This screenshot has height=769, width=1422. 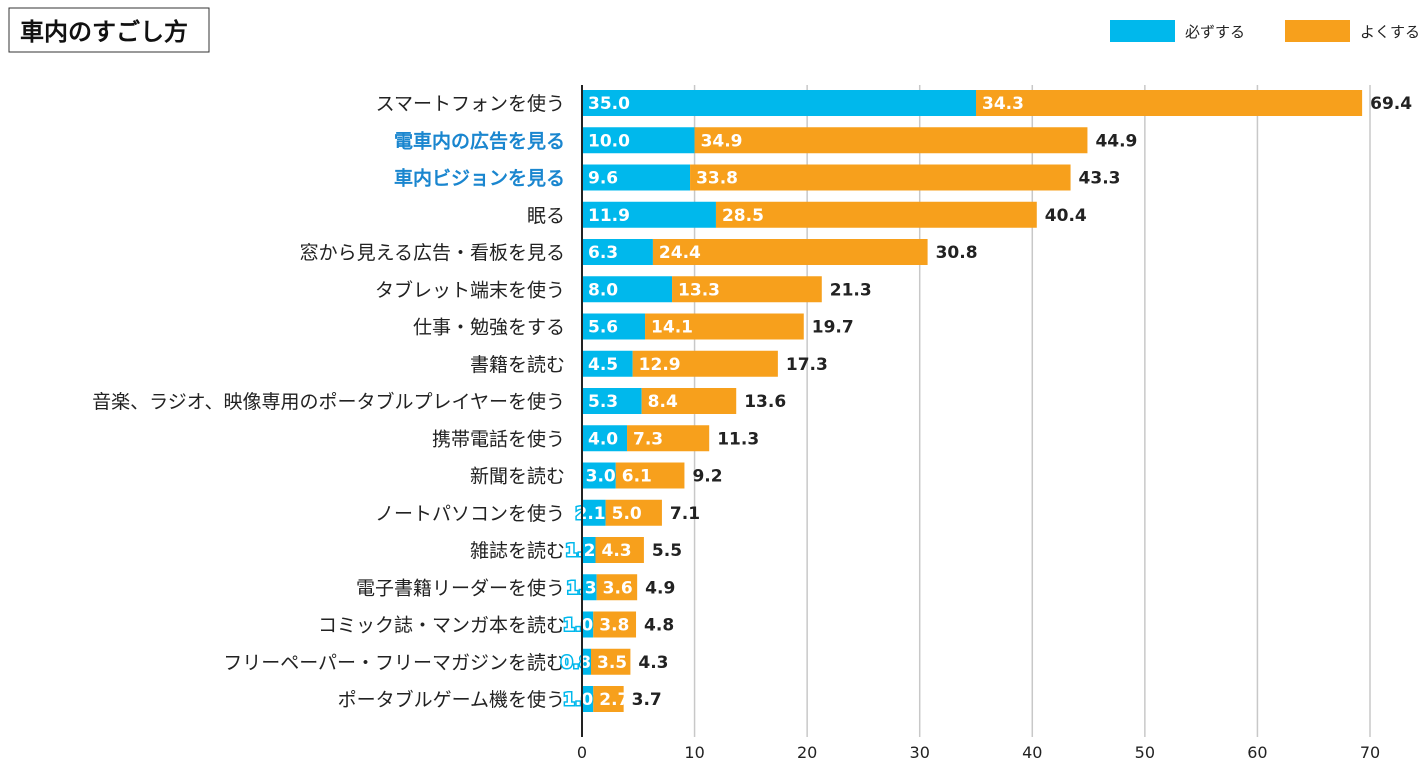 I want to click on data-label: 5.6, so click(x=603, y=328).